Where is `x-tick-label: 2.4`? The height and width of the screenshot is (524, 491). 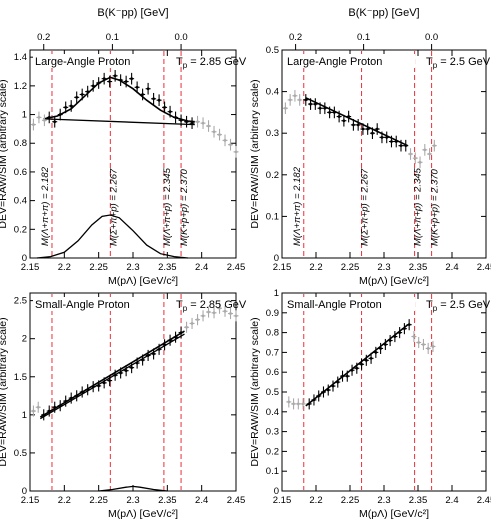
x-tick-label: 2.4 is located at coordinates (201, 500).